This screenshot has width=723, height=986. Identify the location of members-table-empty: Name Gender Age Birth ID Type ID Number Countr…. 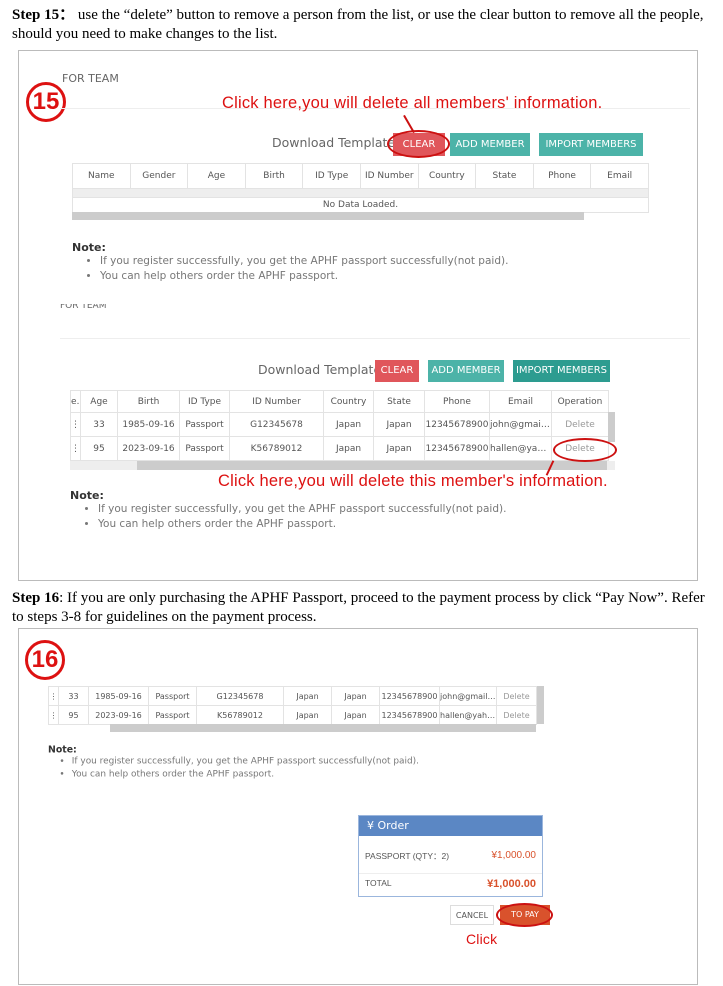
(360, 188).